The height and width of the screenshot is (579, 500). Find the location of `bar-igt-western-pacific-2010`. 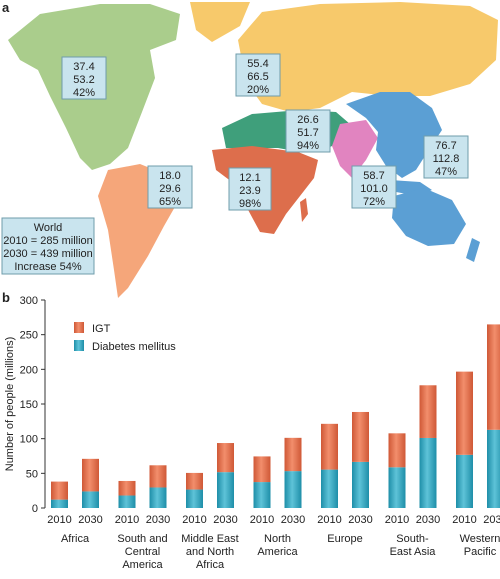

bar-igt-western-pacific-2010 is located at coordinates (464, 413).